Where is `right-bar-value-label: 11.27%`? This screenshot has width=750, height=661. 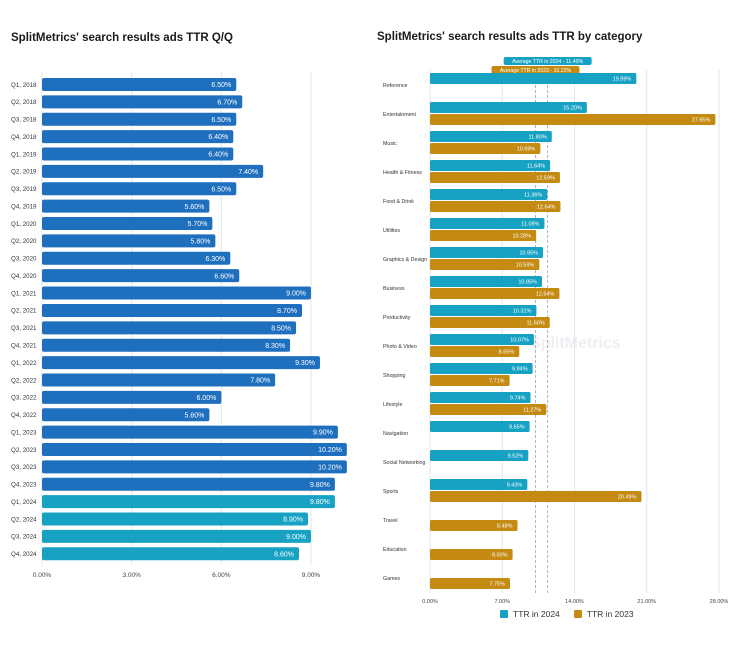 right-bar-value-label: 11.27% is located at coordinates (532, 411).